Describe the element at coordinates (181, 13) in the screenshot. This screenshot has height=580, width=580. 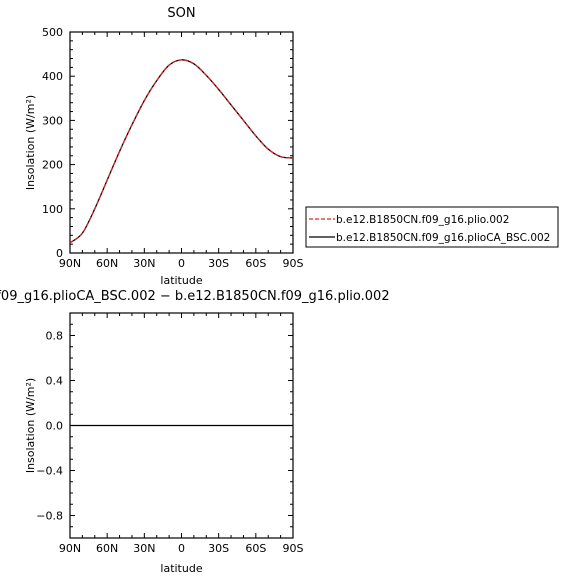
I see `chart-title: SON` at that location.